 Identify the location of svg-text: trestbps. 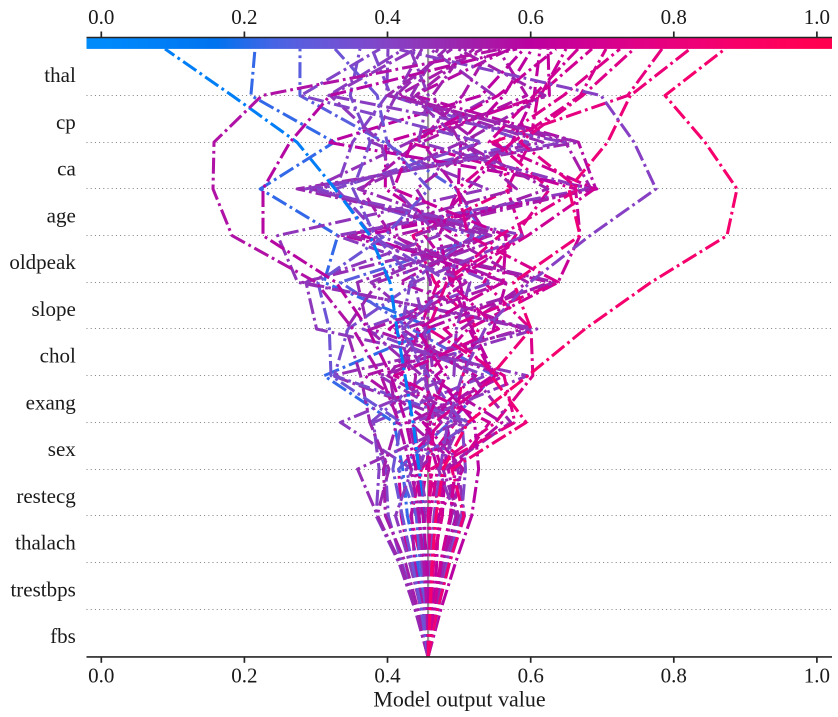
(42, 590).